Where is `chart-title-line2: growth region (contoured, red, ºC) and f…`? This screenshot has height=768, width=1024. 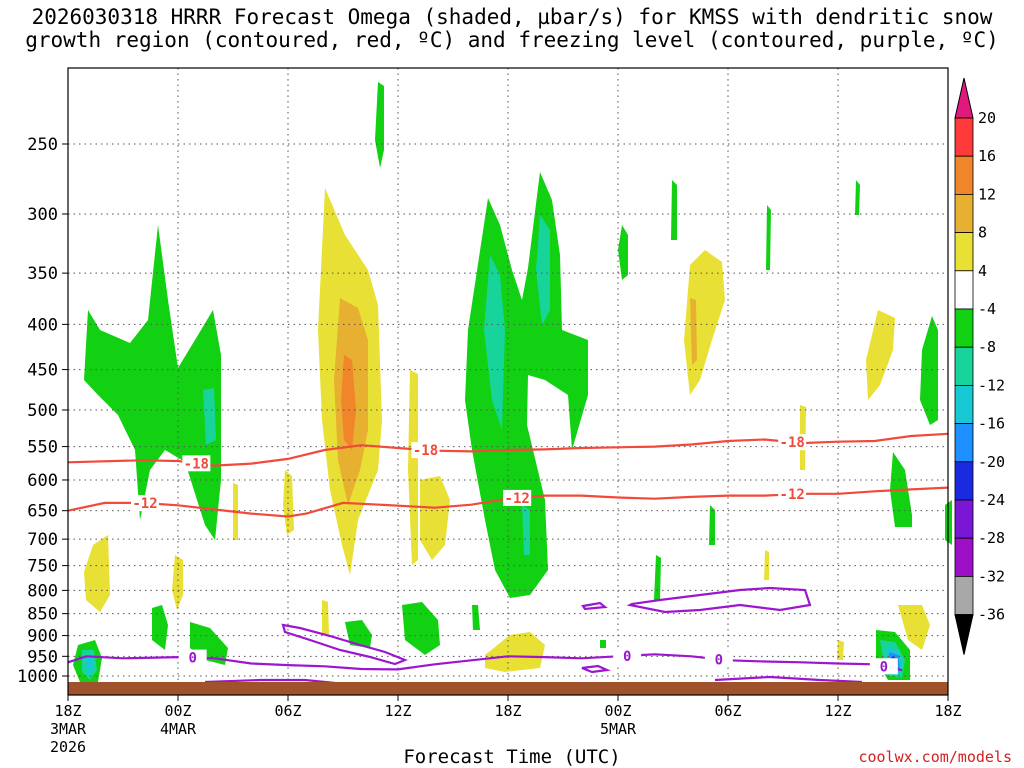 chart-title-line2: growth region (contoured, red, ºC) and f… is located at coordinates (512, 40).